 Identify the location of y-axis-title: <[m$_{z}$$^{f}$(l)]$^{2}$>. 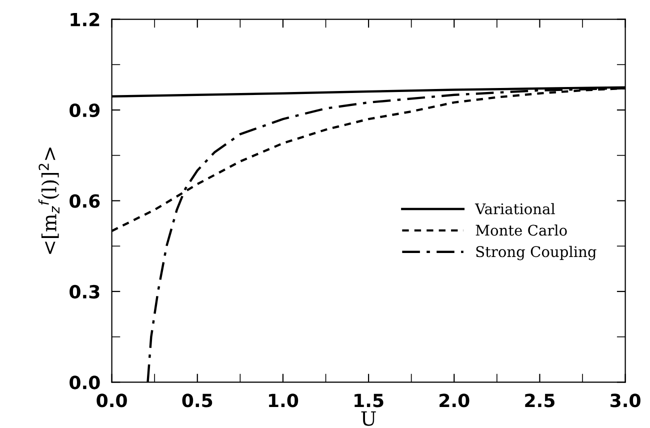
(49, 201).